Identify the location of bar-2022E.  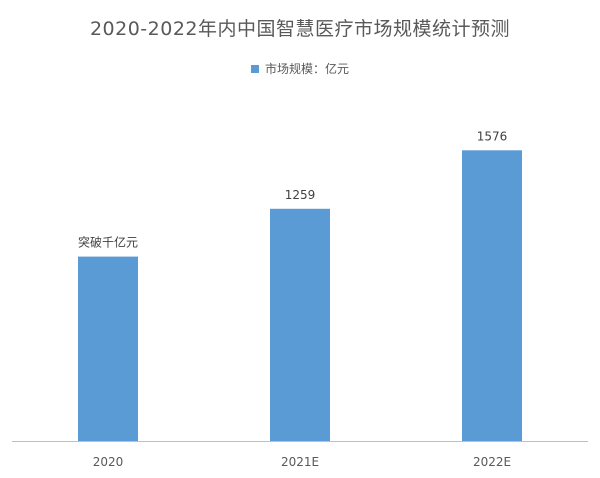
(492, 296).